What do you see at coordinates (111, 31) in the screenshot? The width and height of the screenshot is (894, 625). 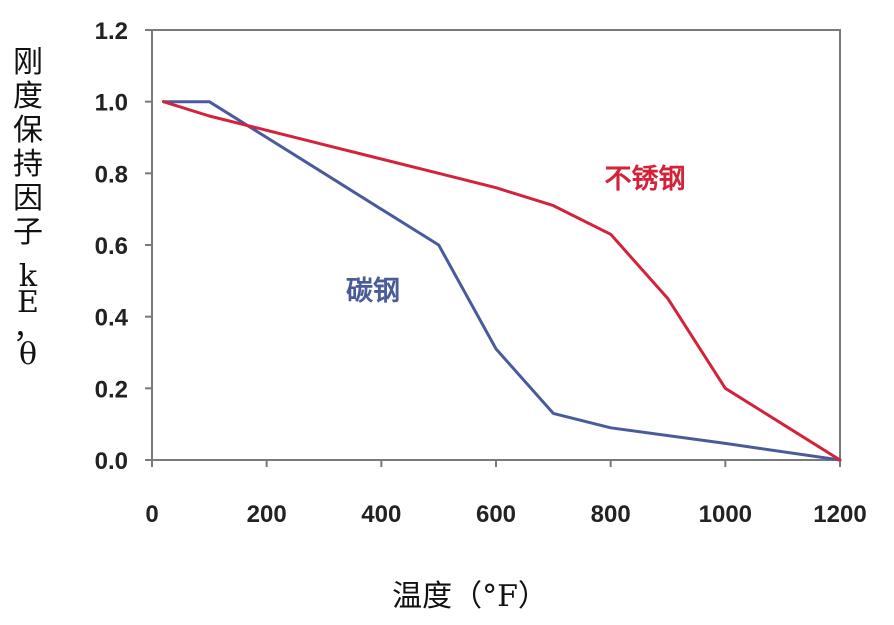 I see `y-tick-label: 1.2` at bounding box center [111, 31].